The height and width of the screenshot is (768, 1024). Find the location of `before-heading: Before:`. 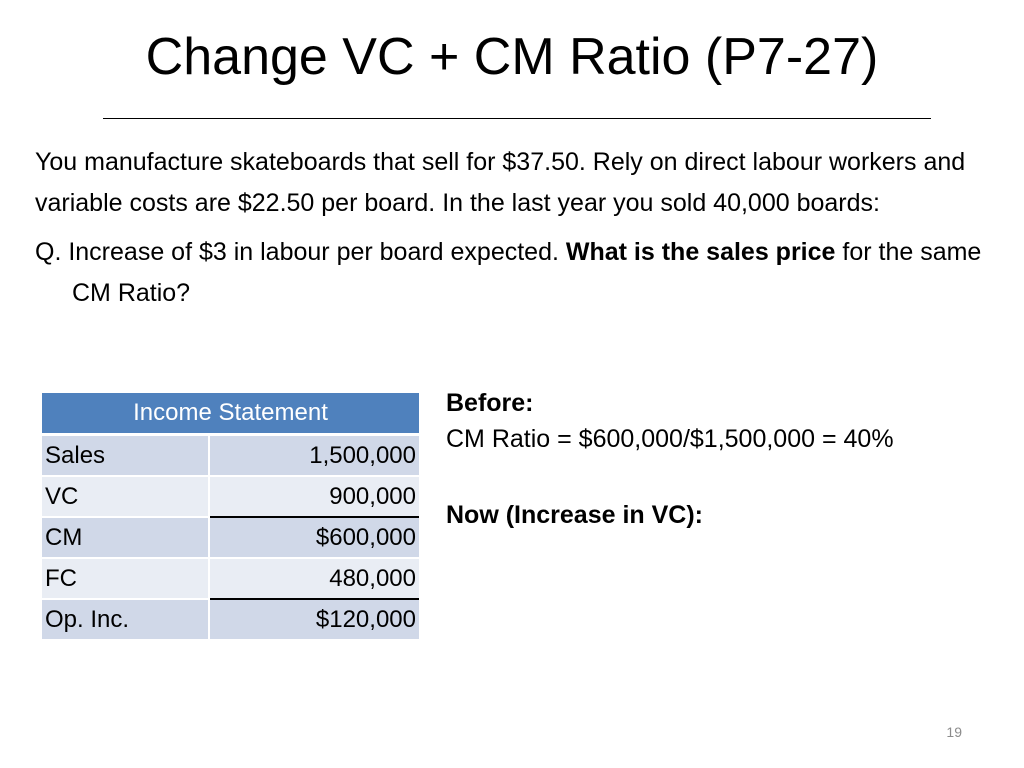

before-heading: Before: is located at coordinates (490, 403).